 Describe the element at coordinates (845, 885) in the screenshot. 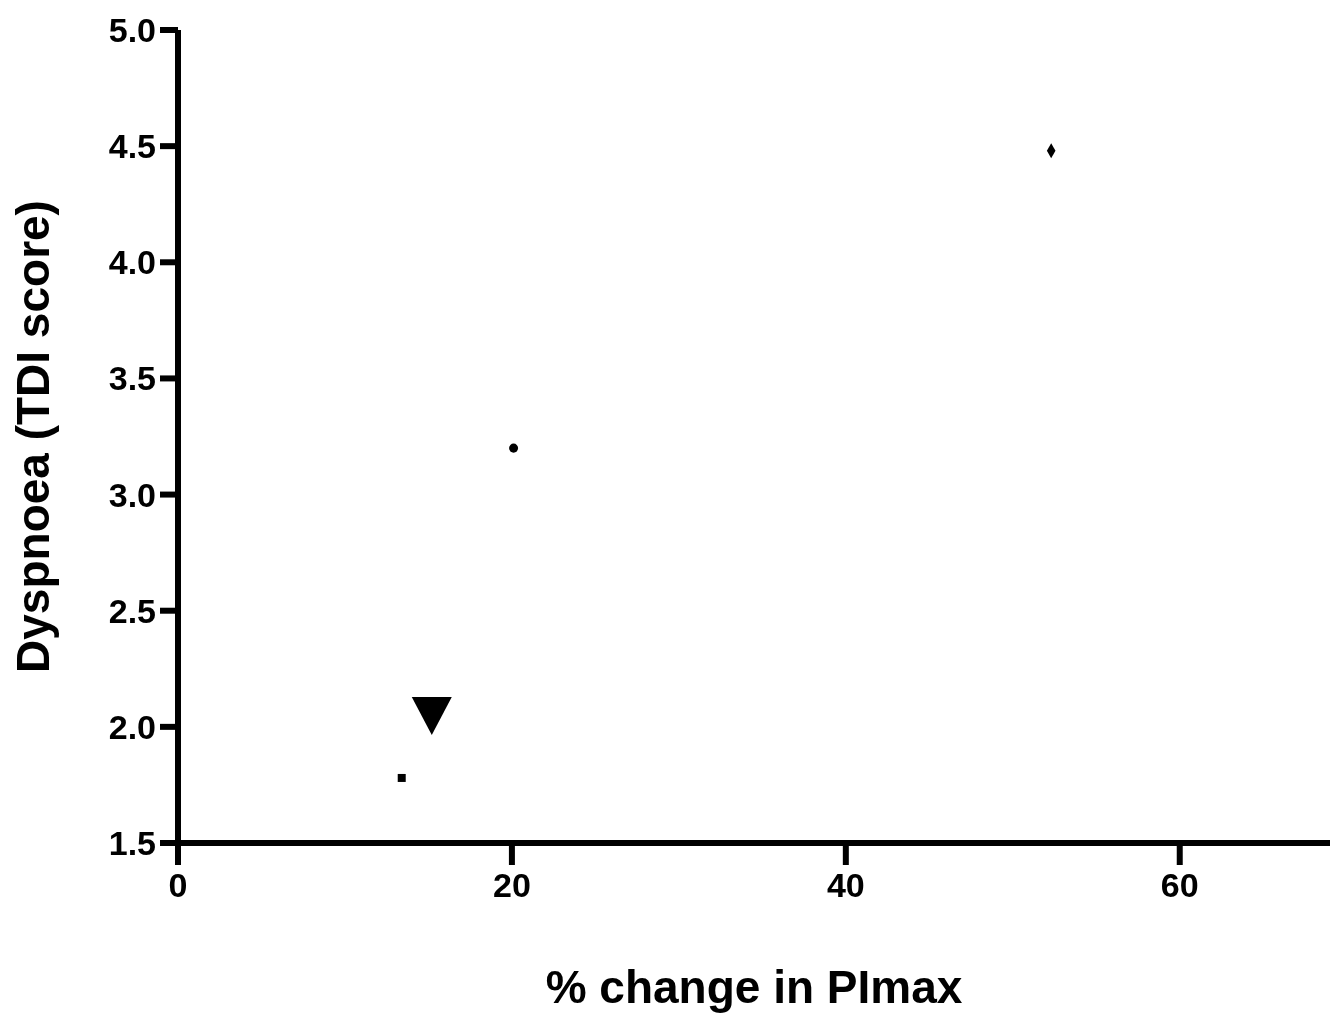

I see `x-tick-label: 40` at that location.